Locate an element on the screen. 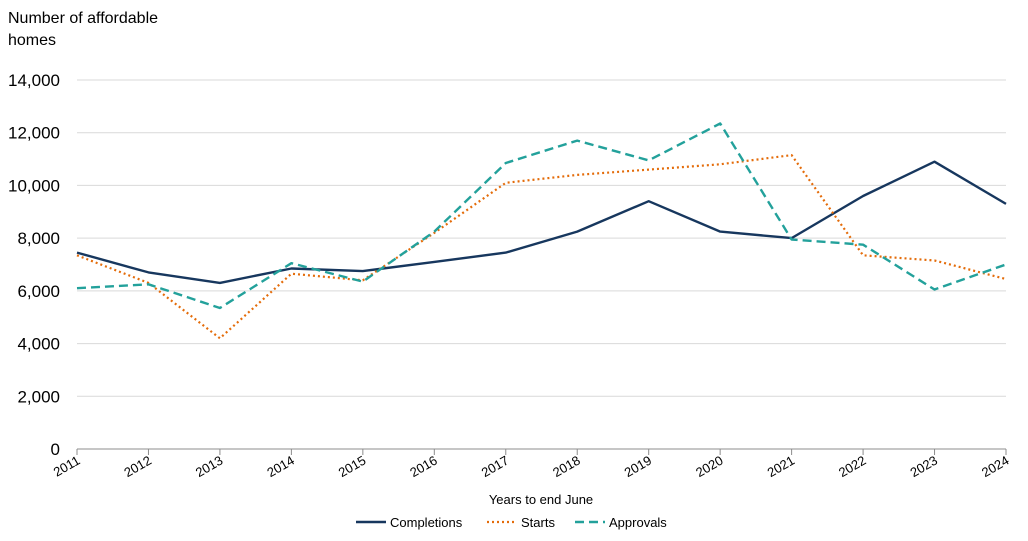 The image size is (1028, 541). y-axis-ticks: 0 2,000 4,000 6,000 8,000 10,000 12,000 14,000 is located at coordinates (34, 265).